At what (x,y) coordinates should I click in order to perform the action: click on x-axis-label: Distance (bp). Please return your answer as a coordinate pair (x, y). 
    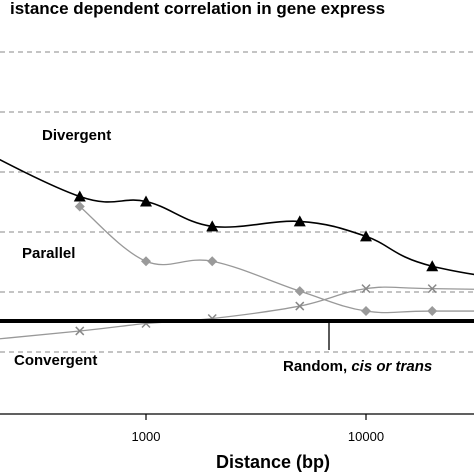
    Looking at the image, I should click on (273, 462).